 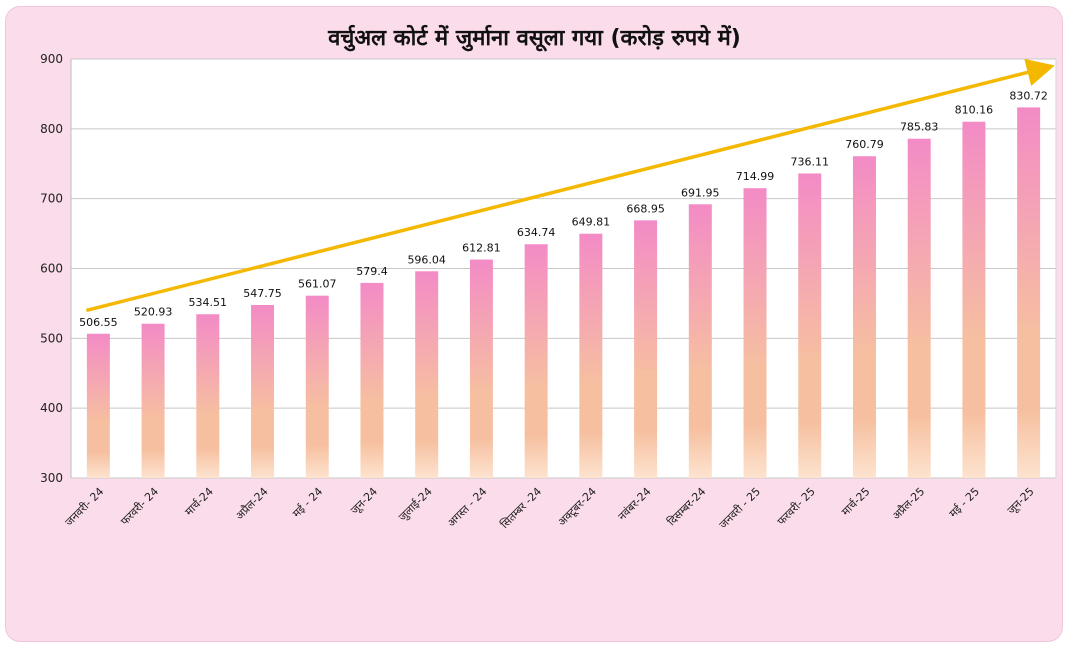 I want to click on x-tick-label: मई - 25, so click(x=964, y=502).